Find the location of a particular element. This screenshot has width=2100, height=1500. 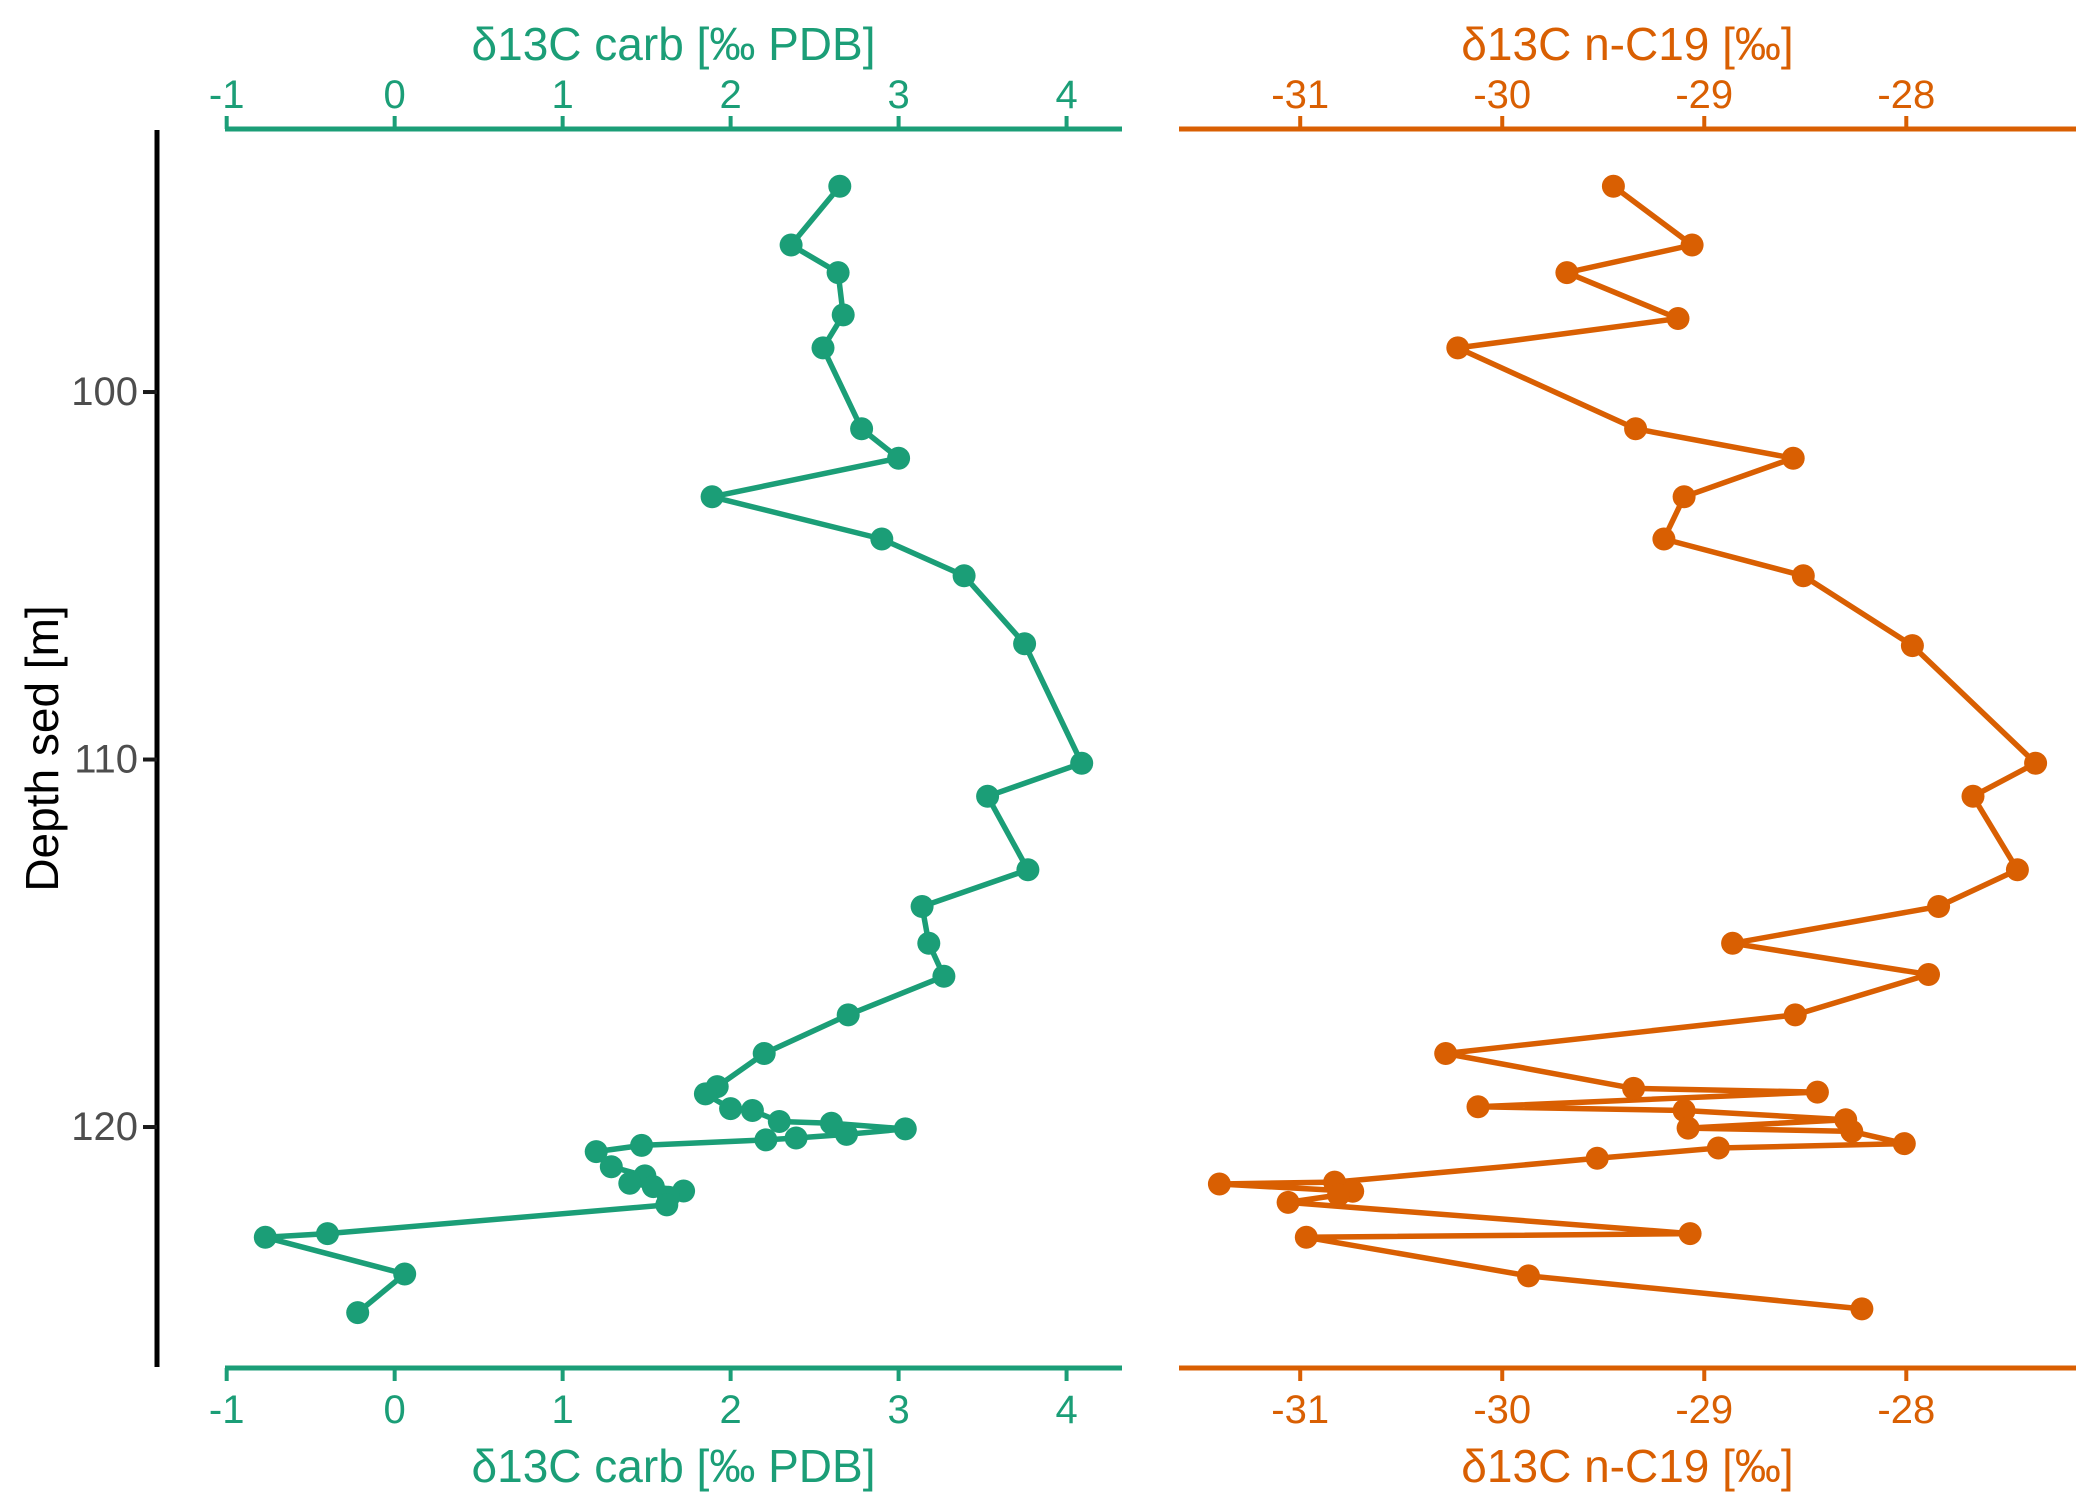

x-axis-tick-label: -28 is located at coordinates (1906, 1410).